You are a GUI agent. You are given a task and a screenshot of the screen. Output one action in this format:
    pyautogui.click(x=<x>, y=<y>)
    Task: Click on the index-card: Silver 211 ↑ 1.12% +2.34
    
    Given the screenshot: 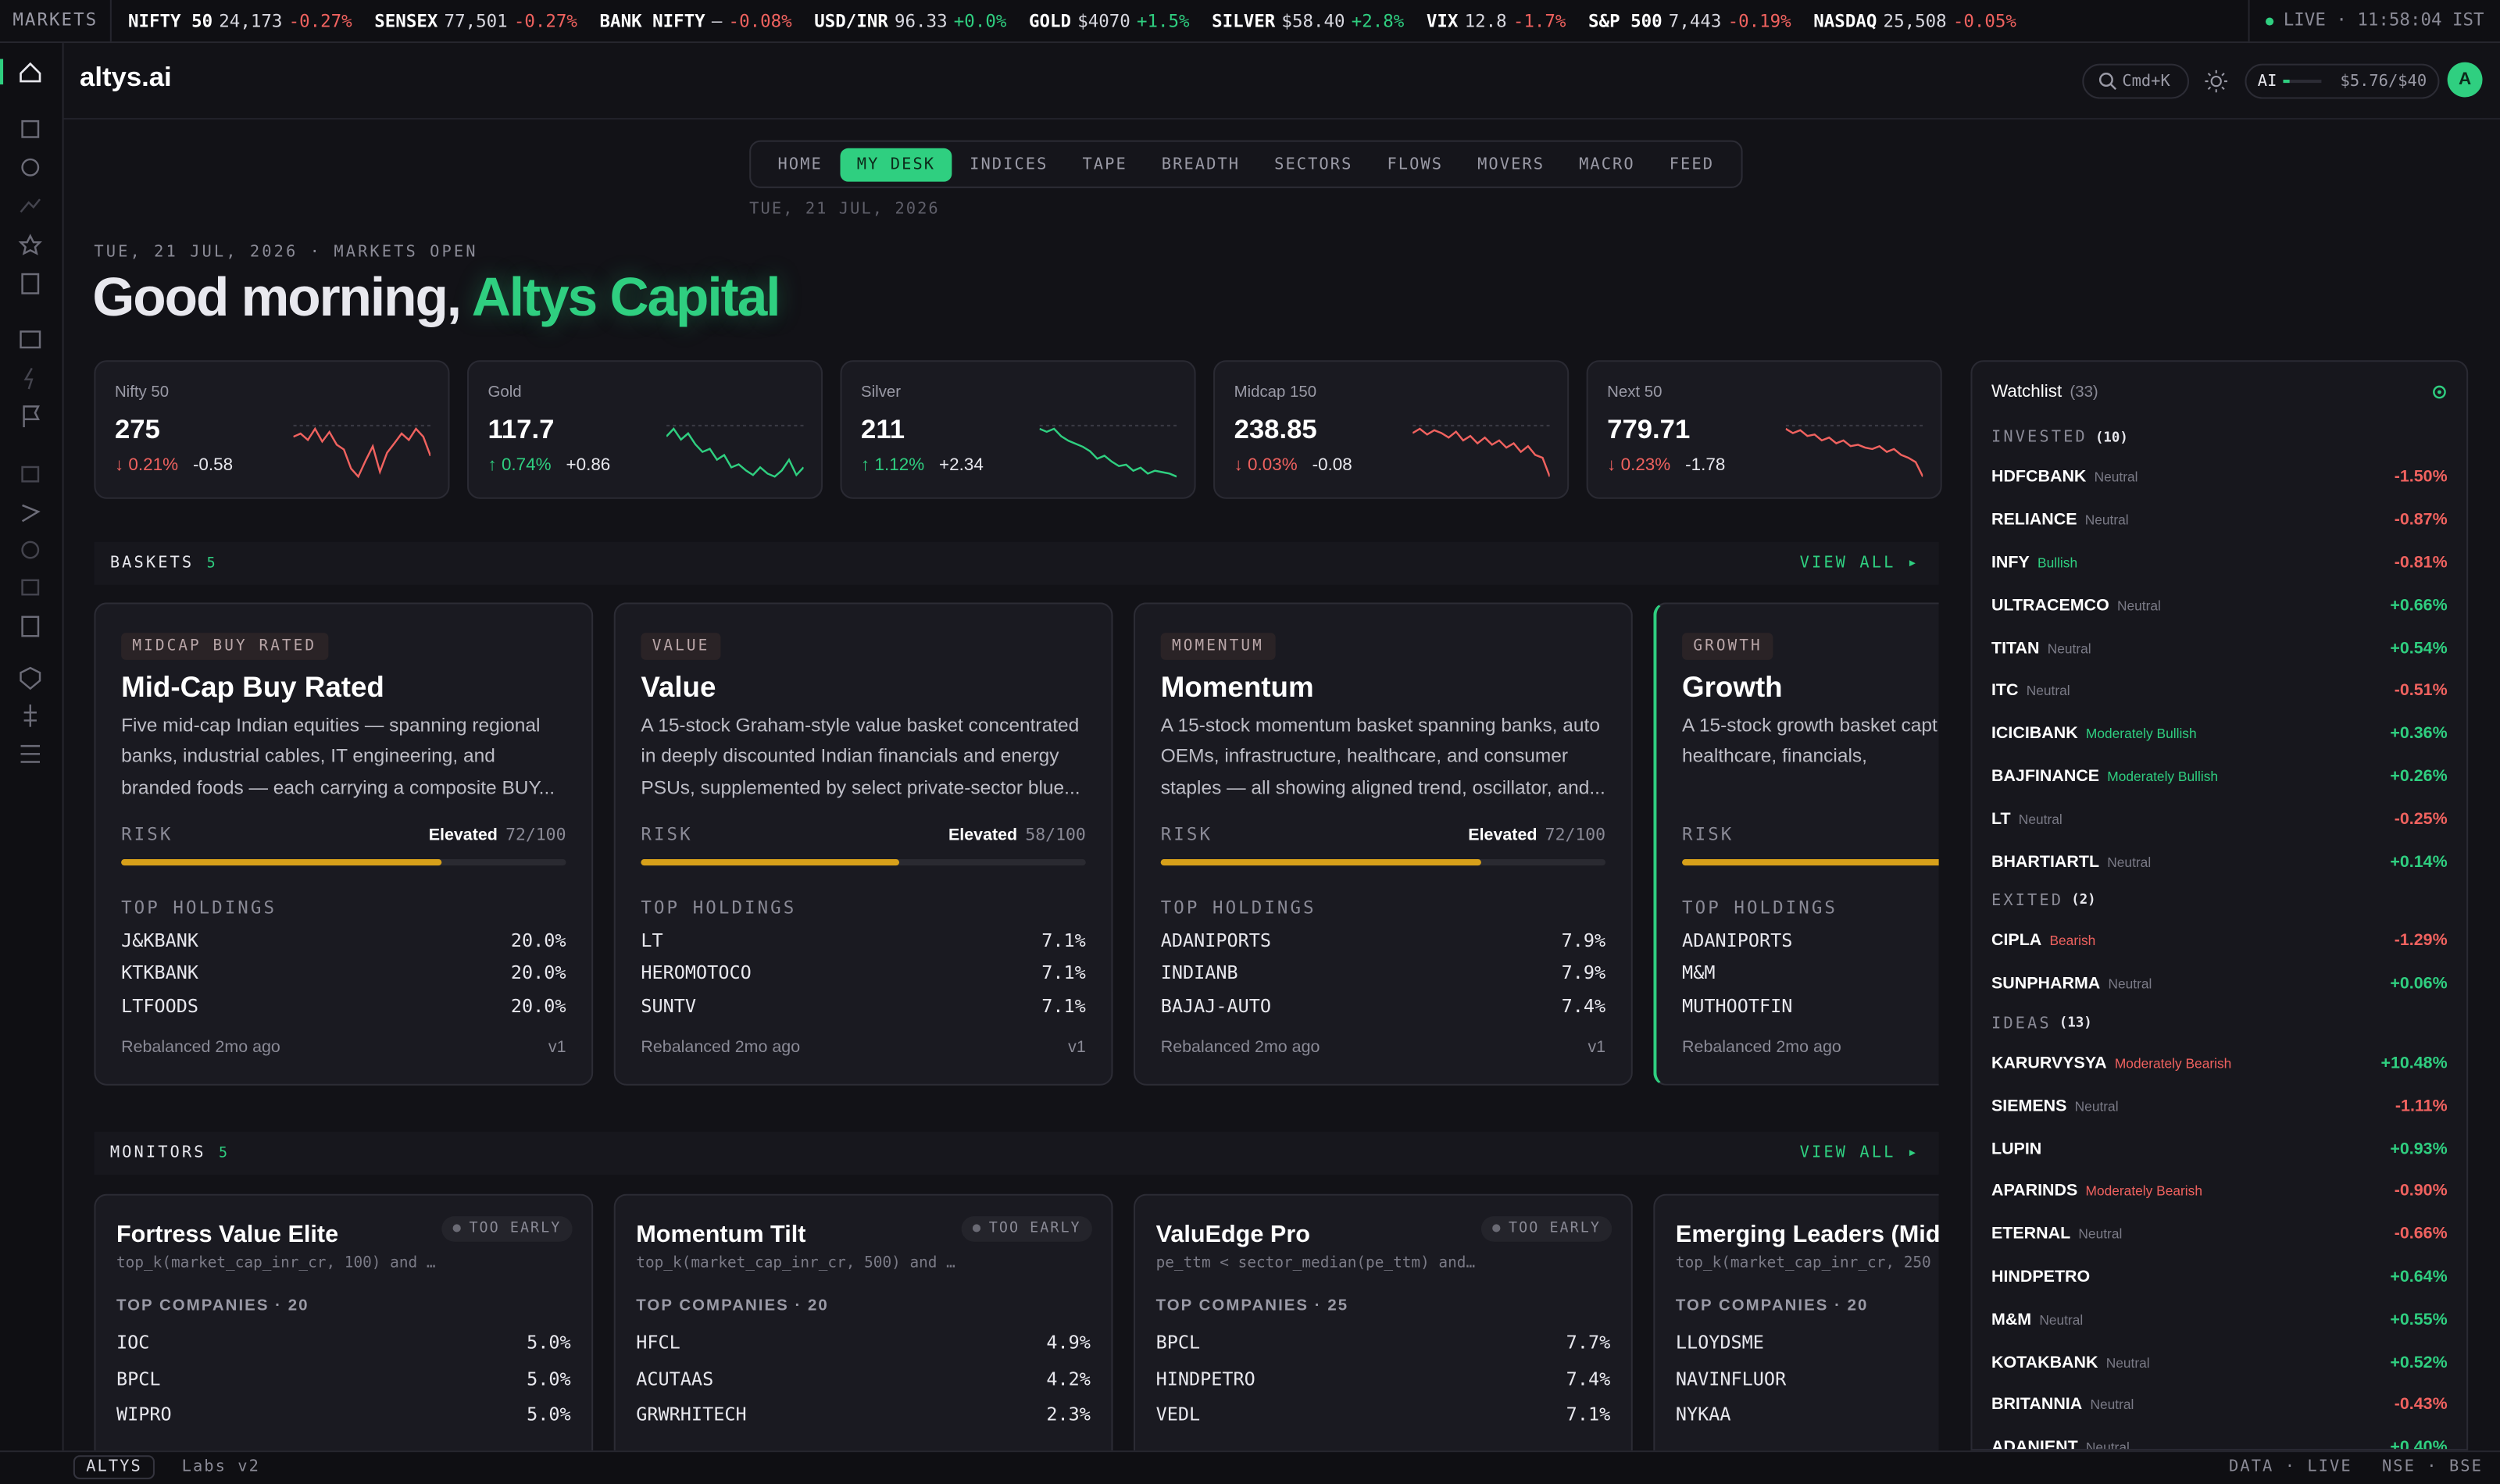 What is the action you would take?
    pyautogui.click(x=1018, y=429)
    